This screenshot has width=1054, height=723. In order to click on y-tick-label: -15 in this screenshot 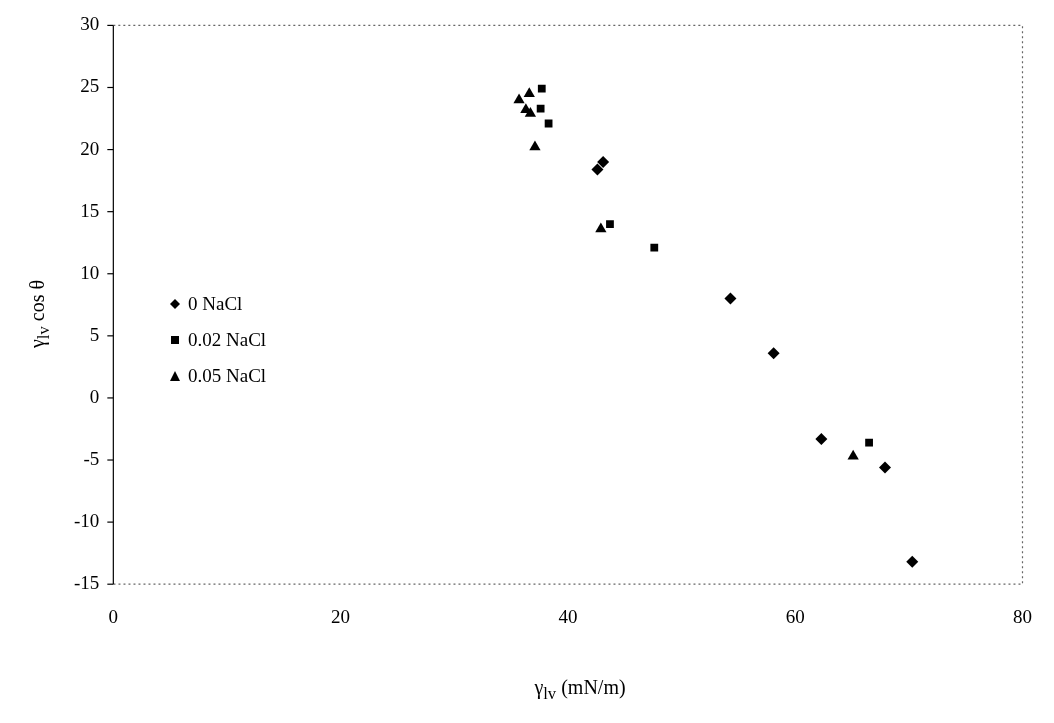, I will do `click(87, 583)`.